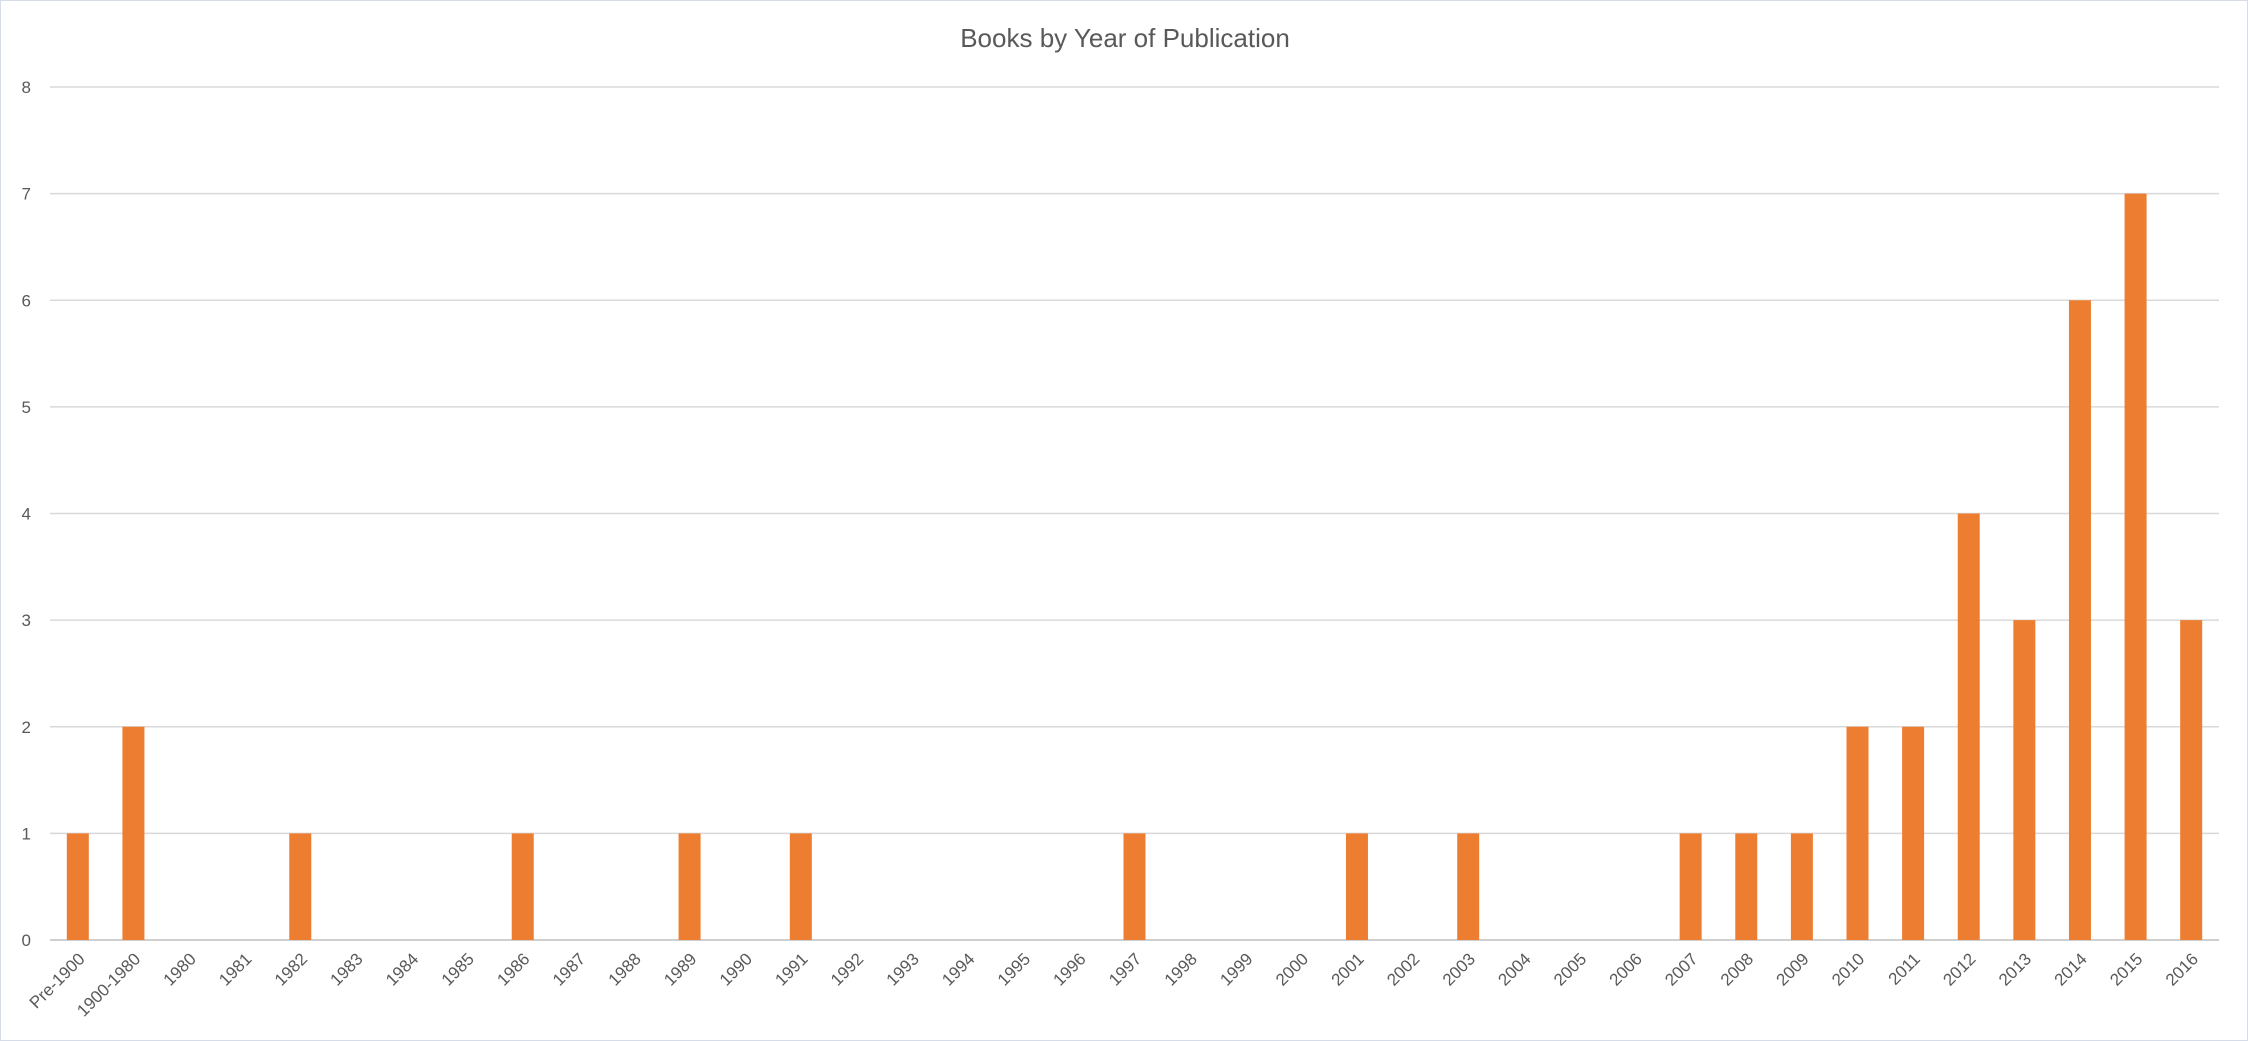  What do you see at coordinates (1848, 969) in the screenshot?
I see `x-tick-label: 2010` at bounding box center [1848, 969].